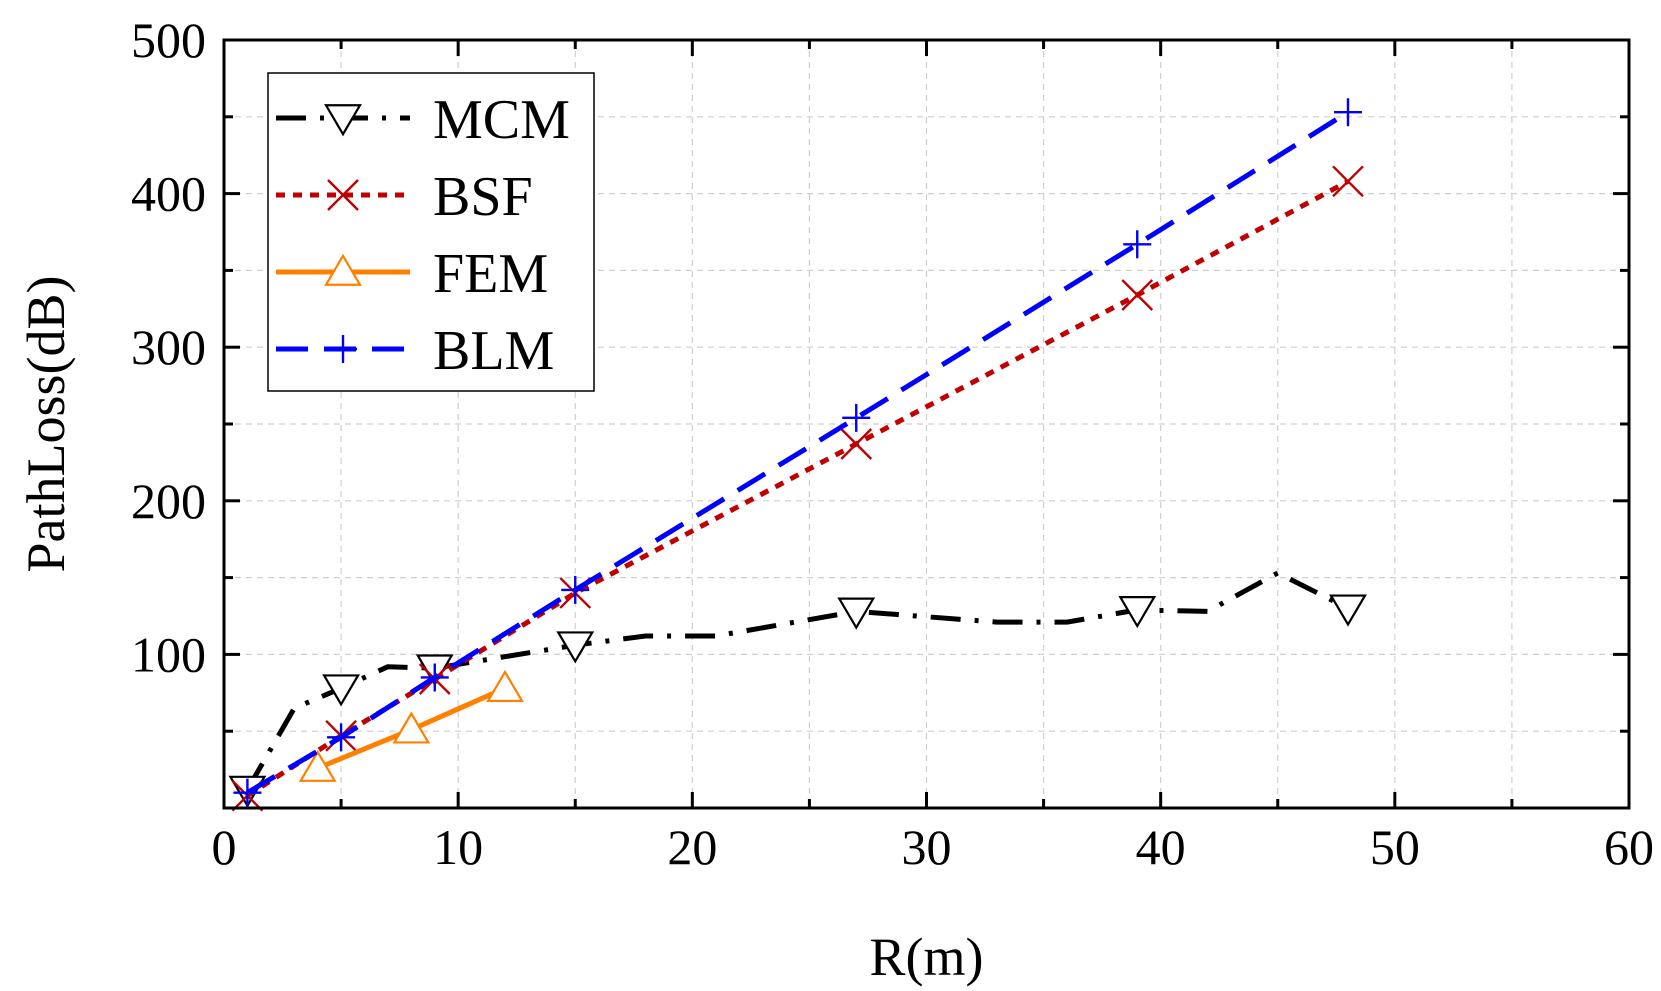 The height and width of the screenshot is (991, 1661). I want to click on series-line-mcm, so click(797, 680).